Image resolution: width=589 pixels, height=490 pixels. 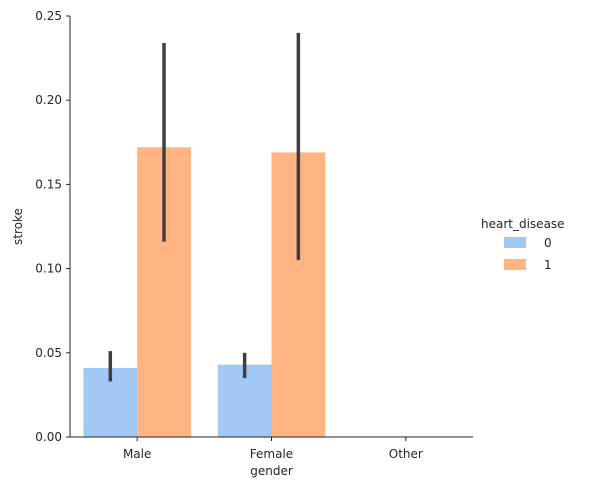 What do you see at coordinates (48, 100) in the screenshot?
I see `y-tick-label: 0.20` at bounding box center [48, 100].